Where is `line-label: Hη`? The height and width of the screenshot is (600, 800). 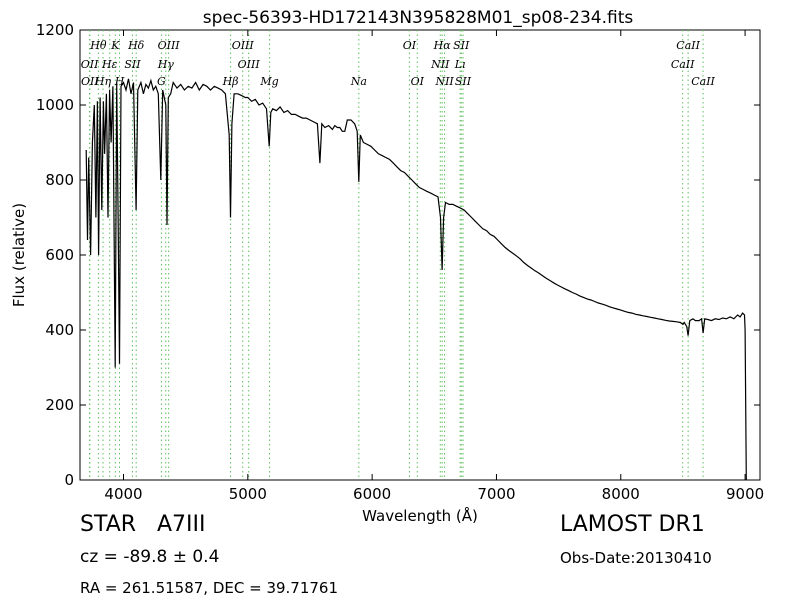 line-label: Hη is located at coordinates (103, 81).